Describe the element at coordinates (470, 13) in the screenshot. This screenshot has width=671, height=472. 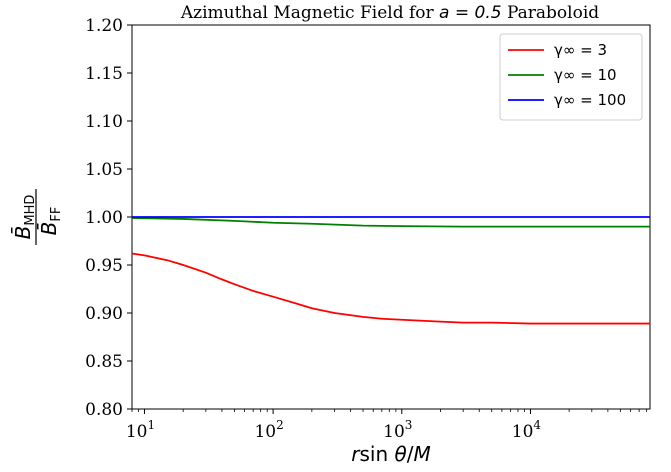
I see `chart-title-math: a = 0.5` at that location.